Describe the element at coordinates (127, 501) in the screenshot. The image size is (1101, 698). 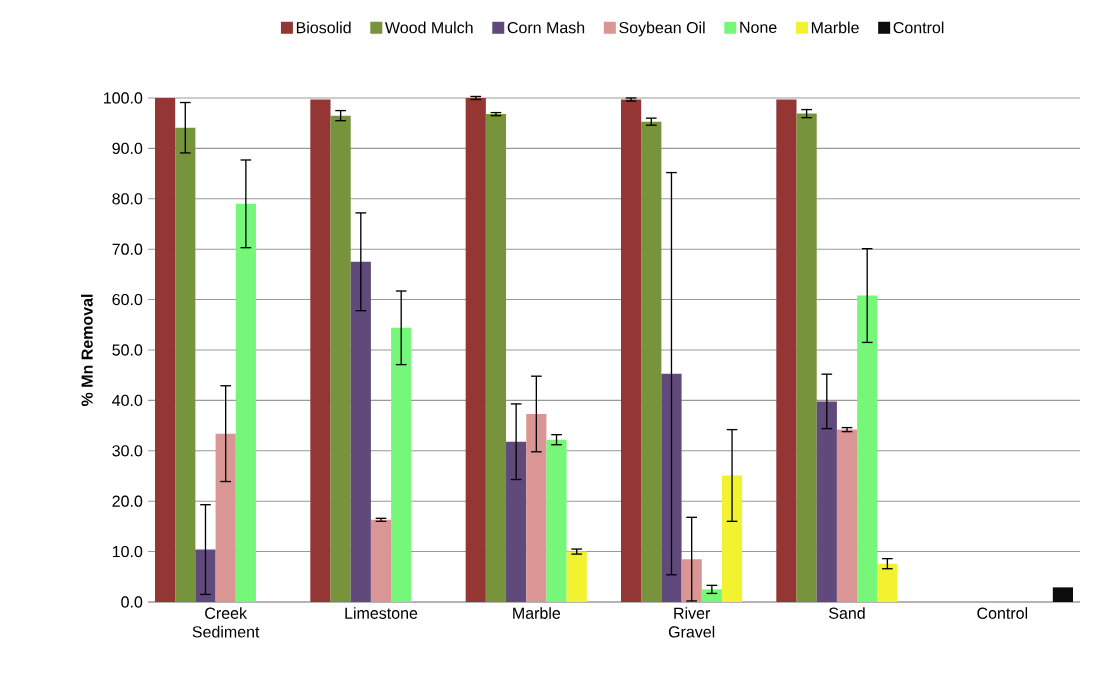
I see `y-tick-label: 20.0` at that location.